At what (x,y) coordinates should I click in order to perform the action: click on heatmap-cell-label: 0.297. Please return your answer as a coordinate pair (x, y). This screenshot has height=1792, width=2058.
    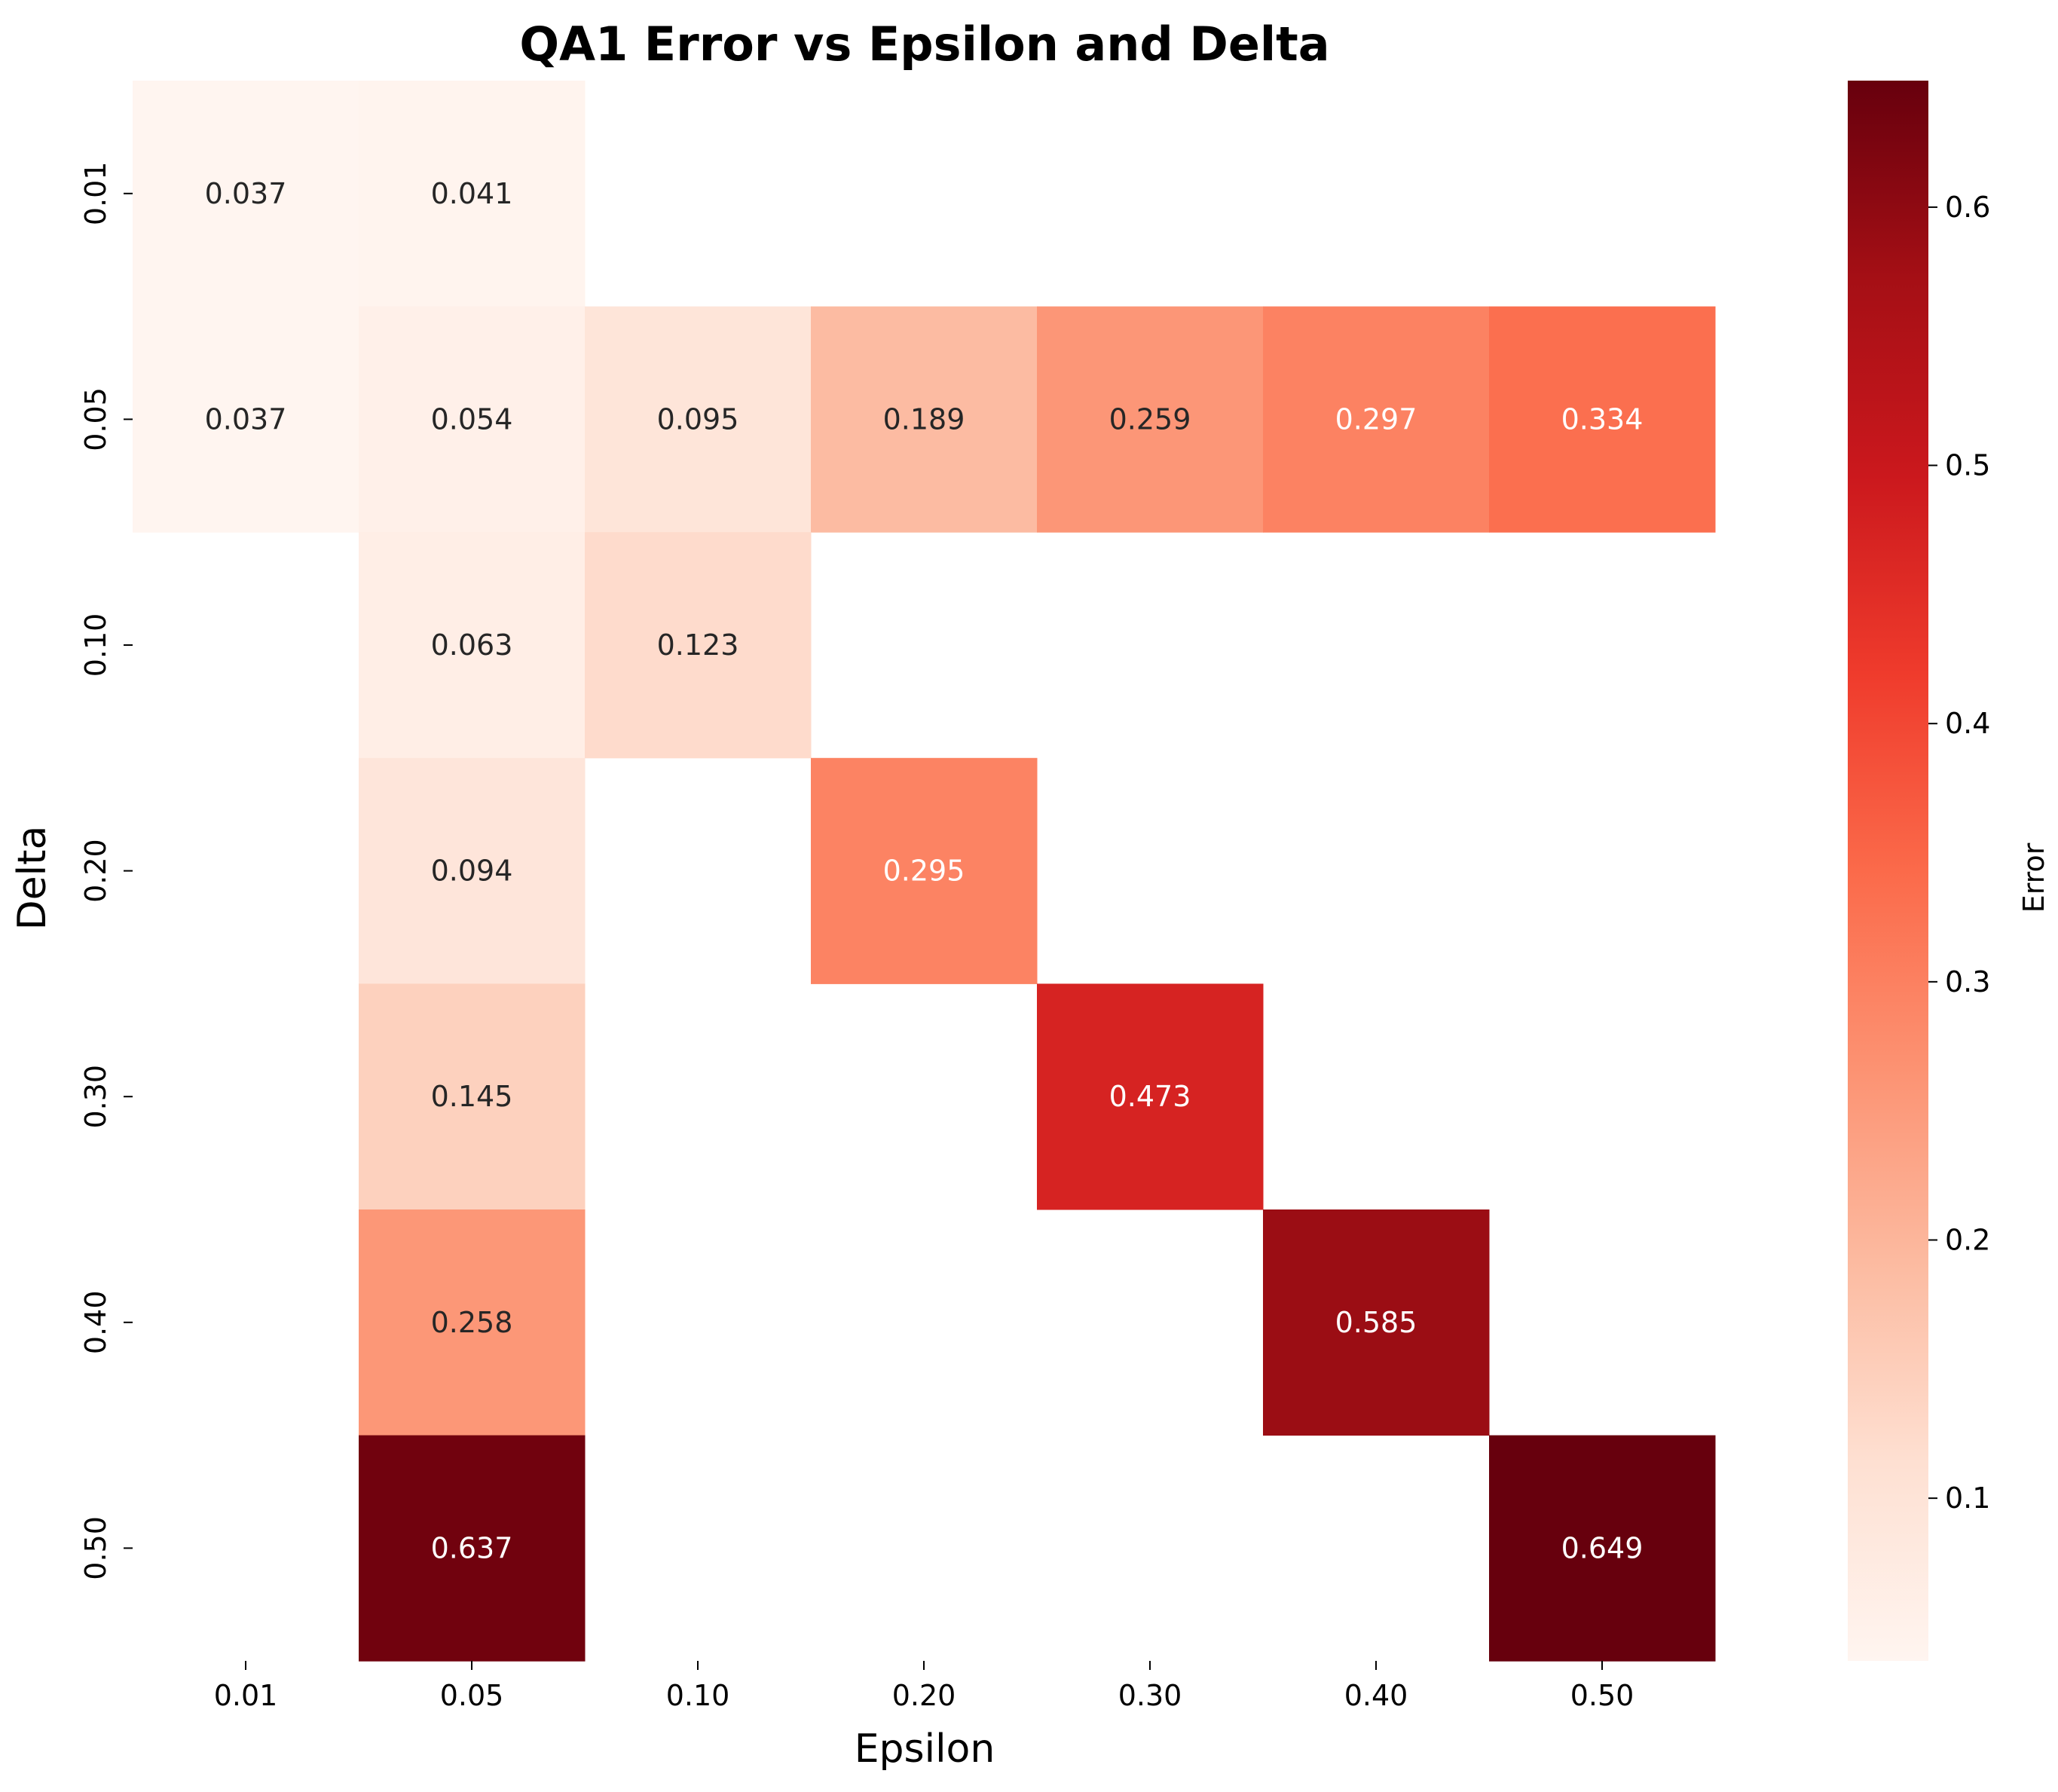
    Looking at the image, I should click on (1376, 419).